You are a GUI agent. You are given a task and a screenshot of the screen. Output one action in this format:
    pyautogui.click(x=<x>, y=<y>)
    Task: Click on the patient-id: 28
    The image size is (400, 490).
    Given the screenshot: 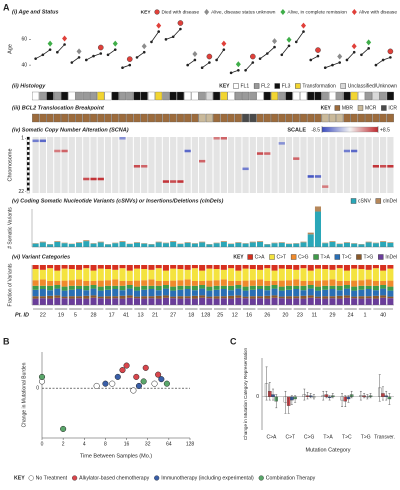 What is the action you would take?
    pyautogui.click(x=93, y=315)
    